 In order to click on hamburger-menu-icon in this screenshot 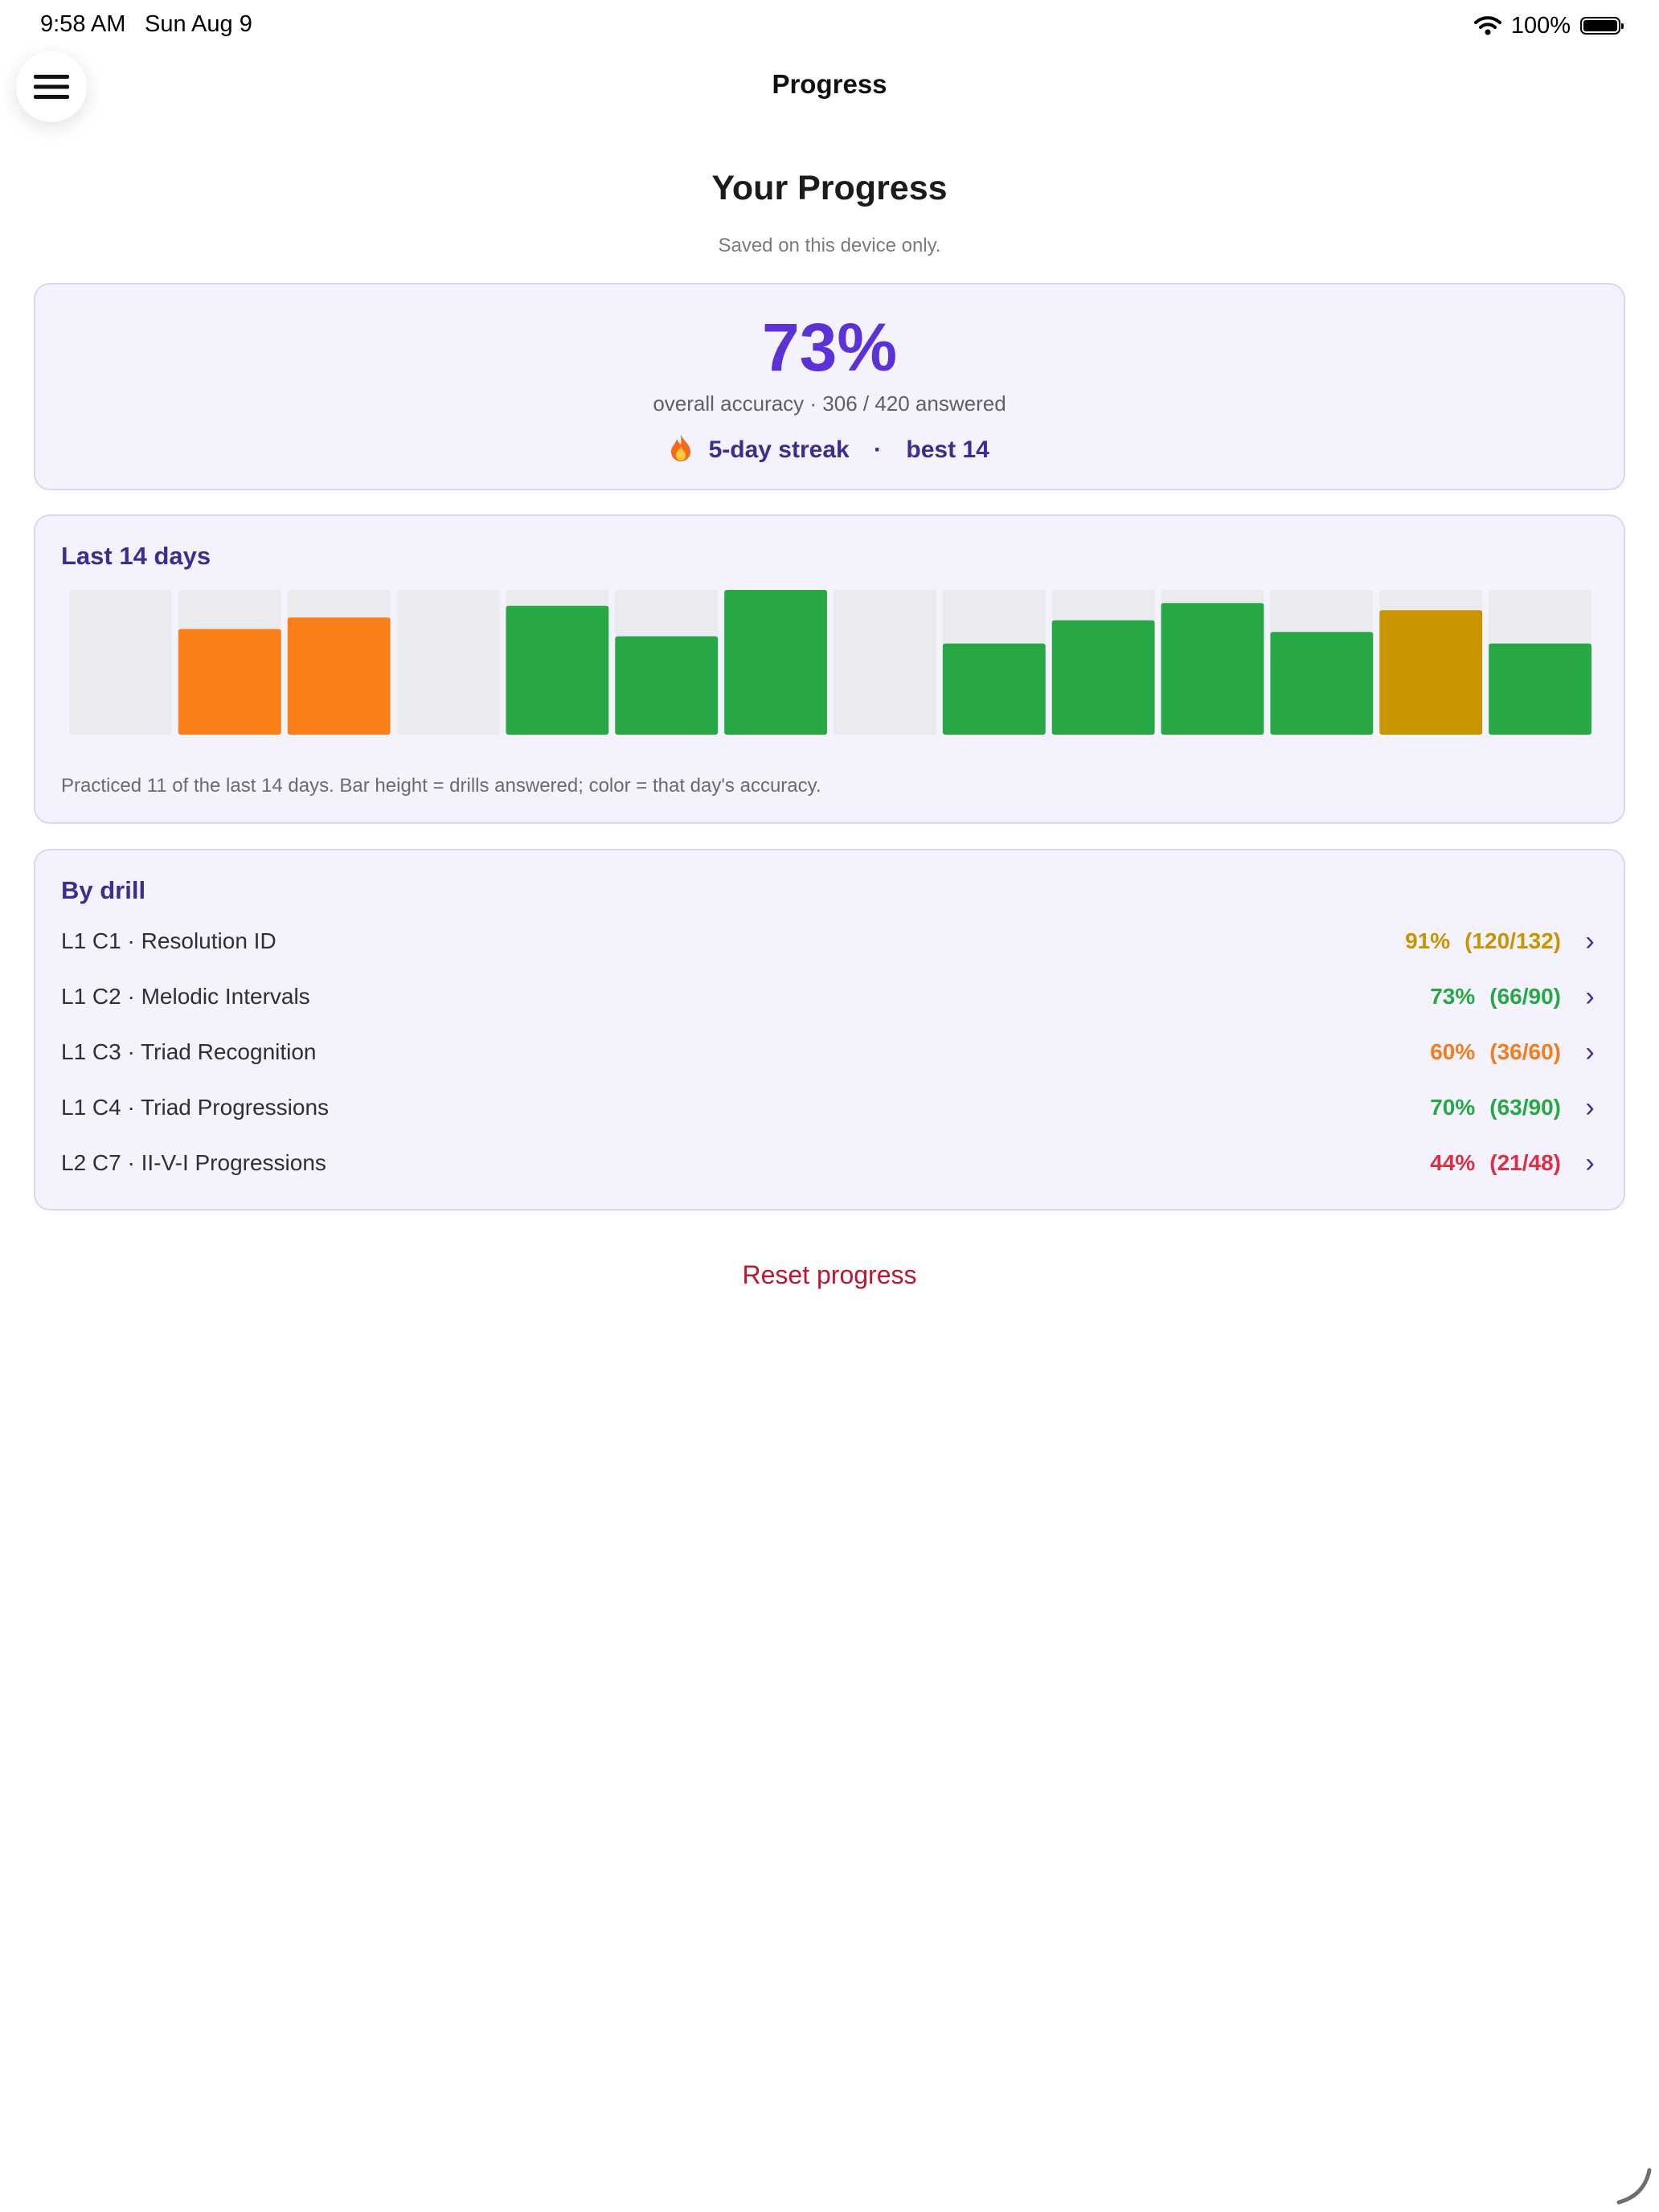, I will do `click(51, 87)`.